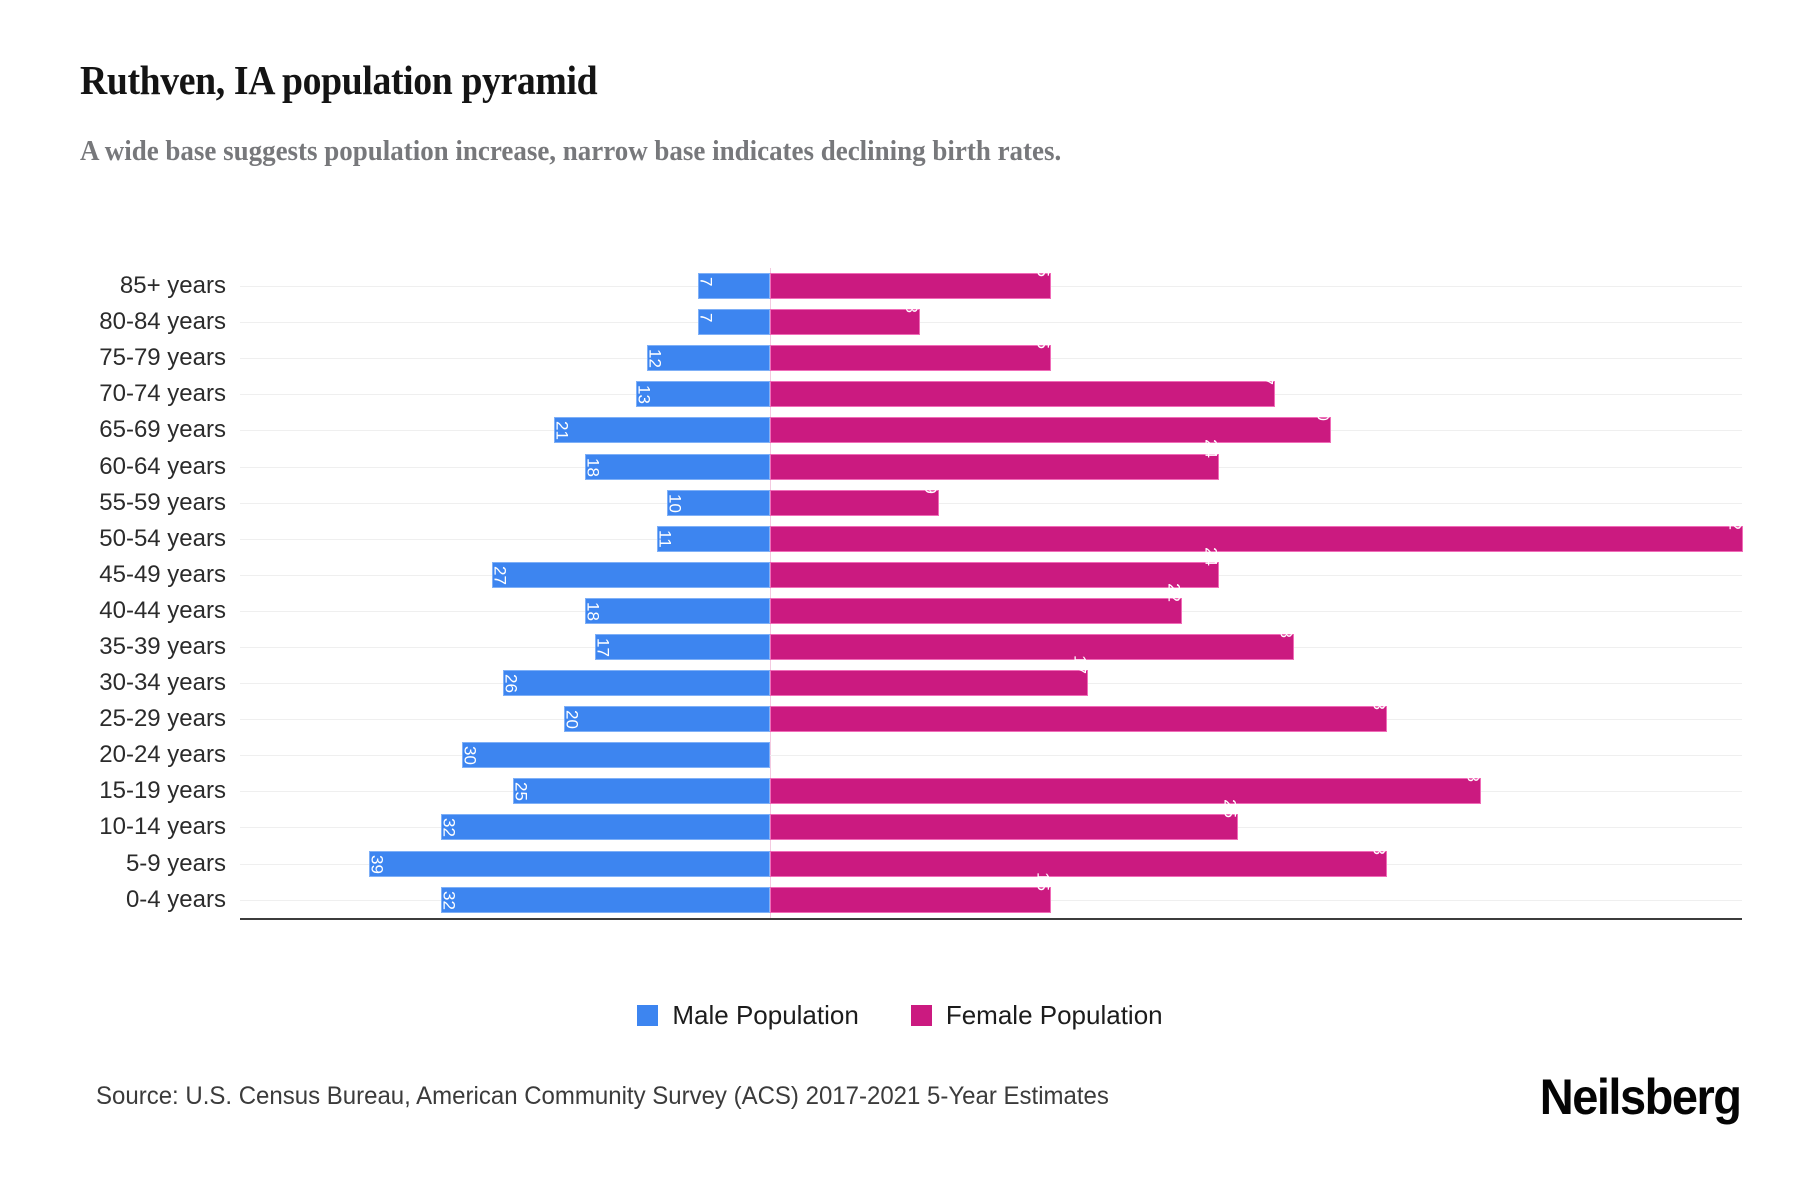  What do you see at coordinates (713, 538) in the screenshot?
I see `male-bar: 11` at bounding box center [713, 538].